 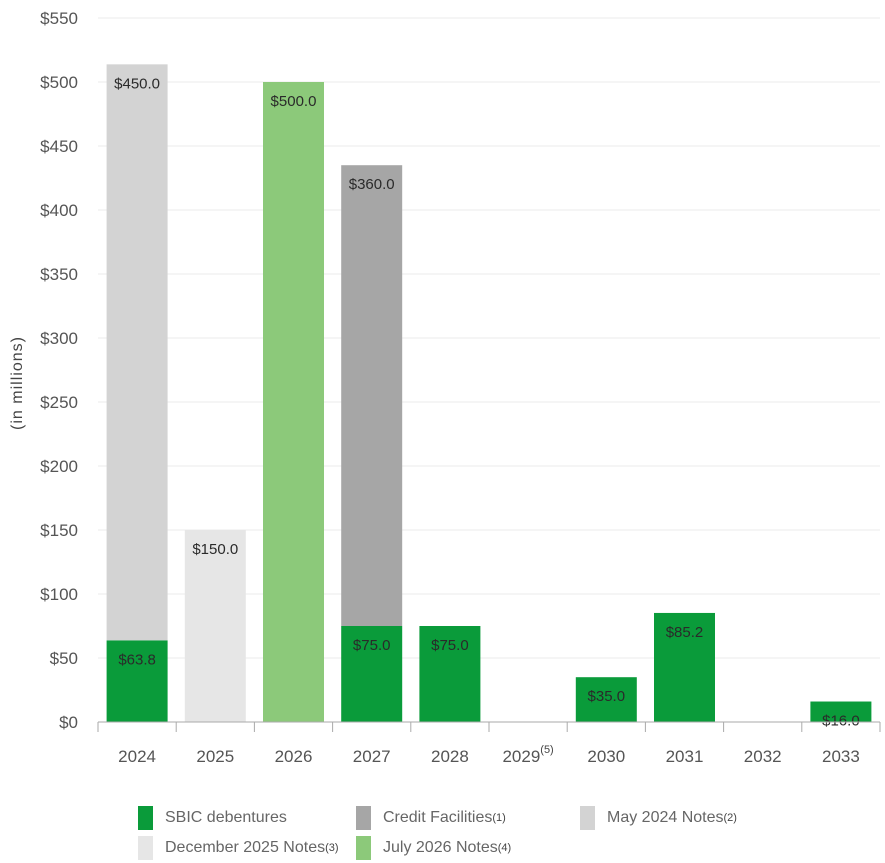 I want to click on data-label: $150.0, so click(x=215, y=549).